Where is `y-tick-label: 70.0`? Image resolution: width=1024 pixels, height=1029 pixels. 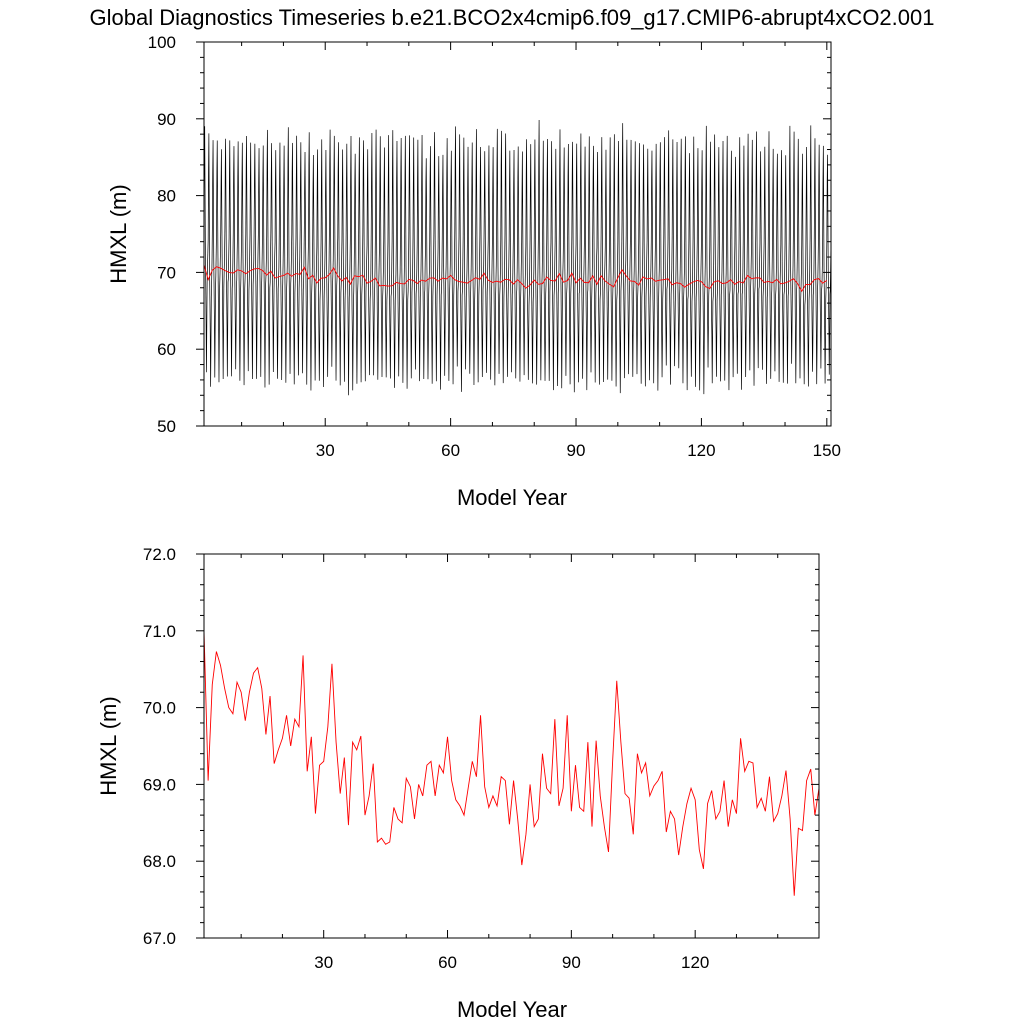
y-tick-label: 70.0 is located at coordinates (159, 708).